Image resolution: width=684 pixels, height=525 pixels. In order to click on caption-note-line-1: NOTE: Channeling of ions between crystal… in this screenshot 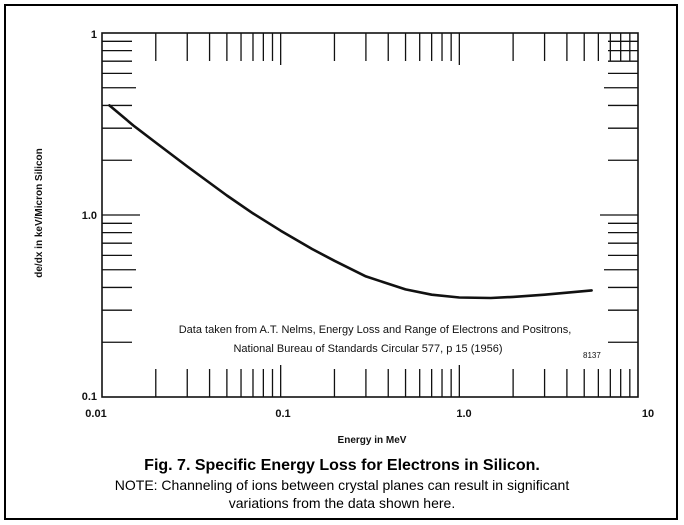, I will do `click(342, 485)`.